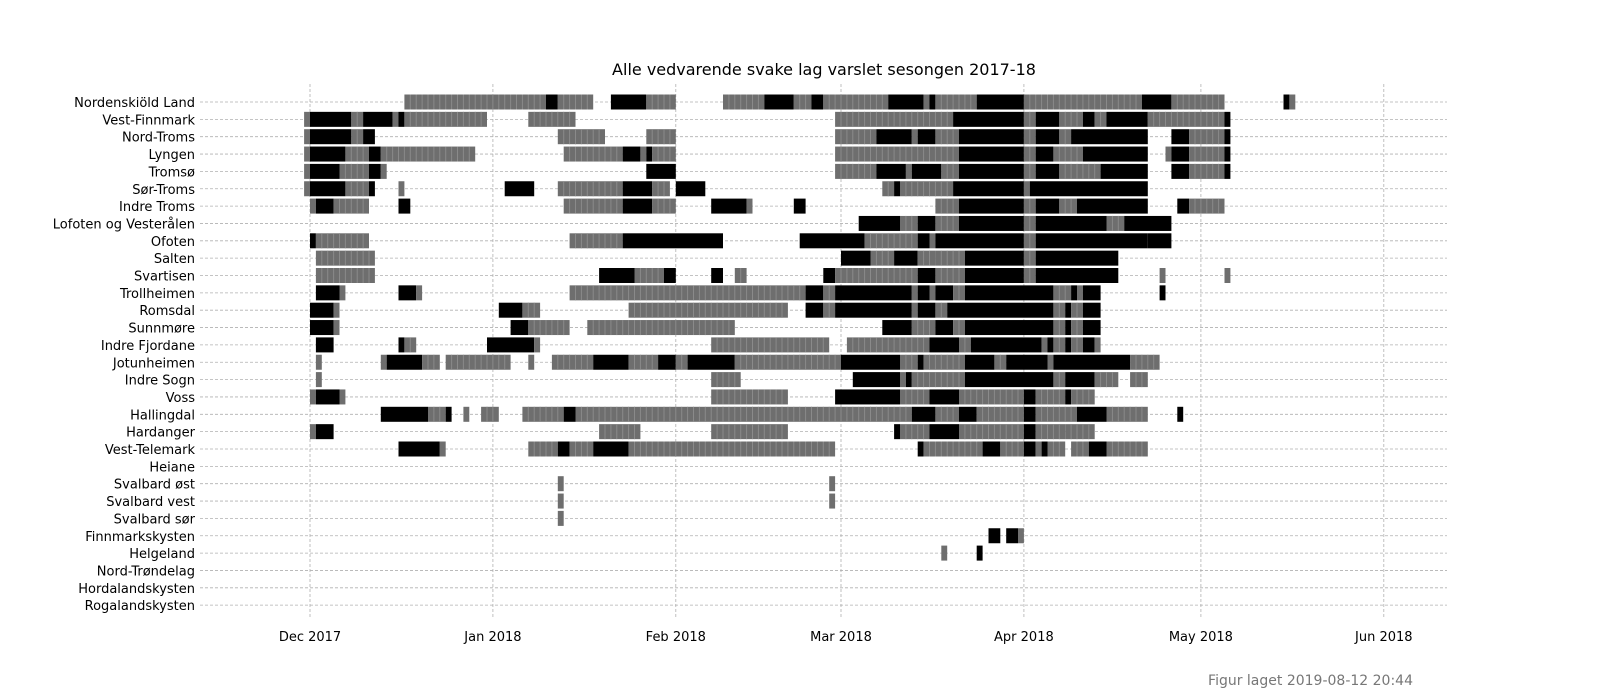 The width and height of the screenshot is (1600, 700). I want to click on region-label: Svalbard vest, so click(150, 502).